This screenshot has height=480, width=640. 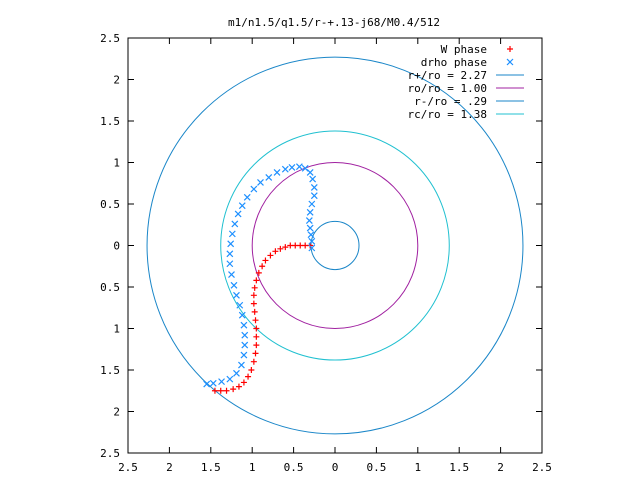 I want to click on legend-marker, so click(x=510, y=49).